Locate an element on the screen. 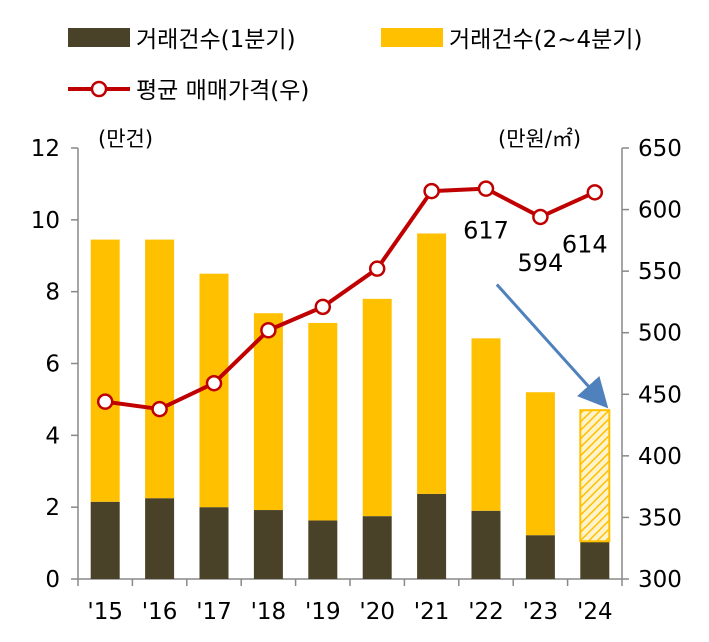 This screenshot has width=709, height=642. right-tick-label: 550 is located at coordinates (660, 272).